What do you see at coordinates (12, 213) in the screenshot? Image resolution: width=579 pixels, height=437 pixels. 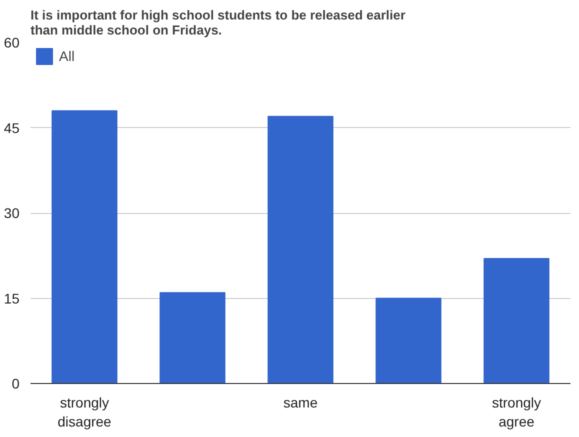 I see `y-tick-label: 30` at bounding box center [12, 213].